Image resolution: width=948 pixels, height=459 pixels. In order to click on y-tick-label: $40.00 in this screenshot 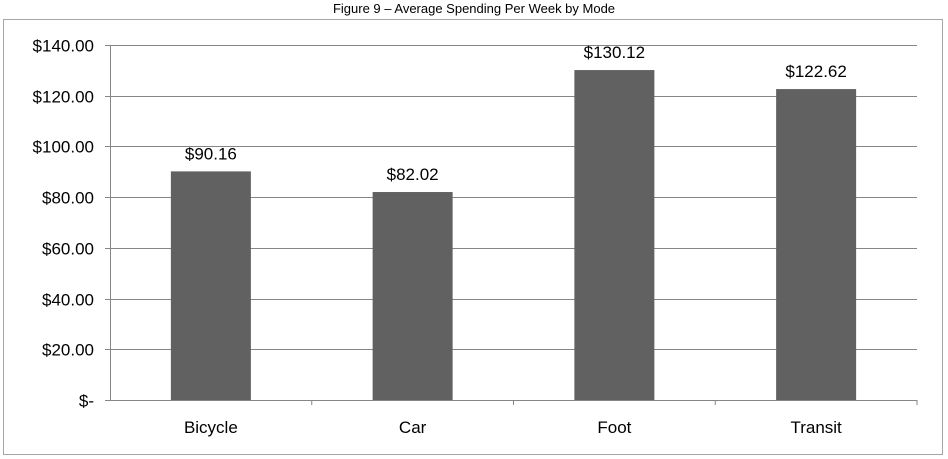, I will do `click(68, 300)`.